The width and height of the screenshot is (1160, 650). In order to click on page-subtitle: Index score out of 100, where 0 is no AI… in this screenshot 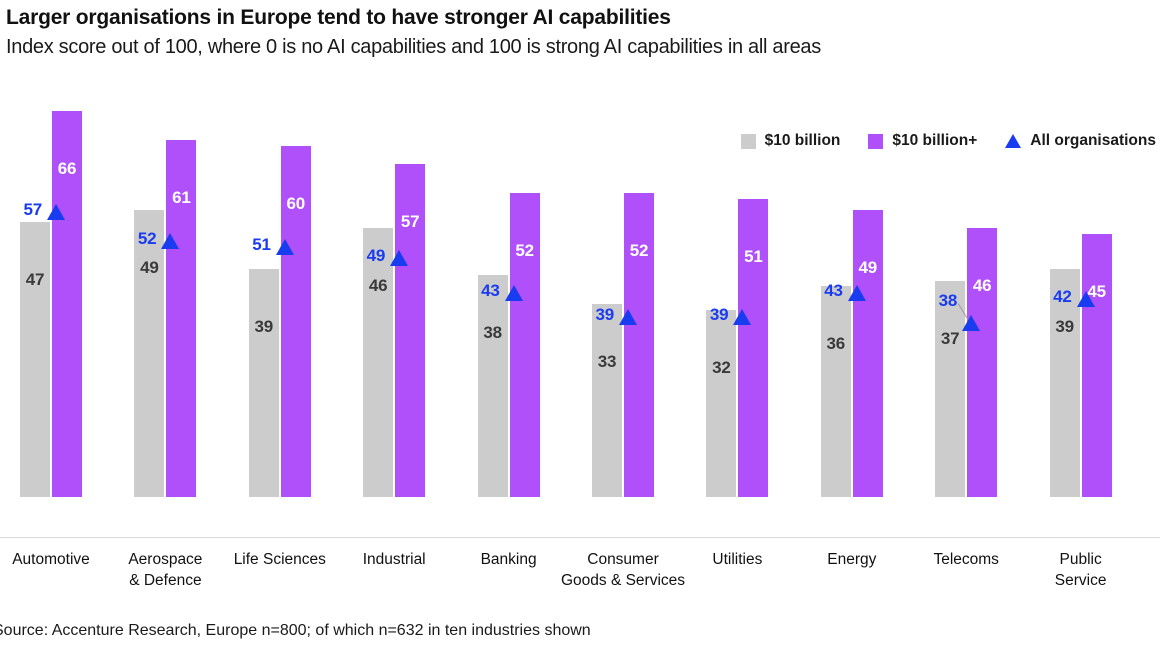, I will do `click(413, 47)`.